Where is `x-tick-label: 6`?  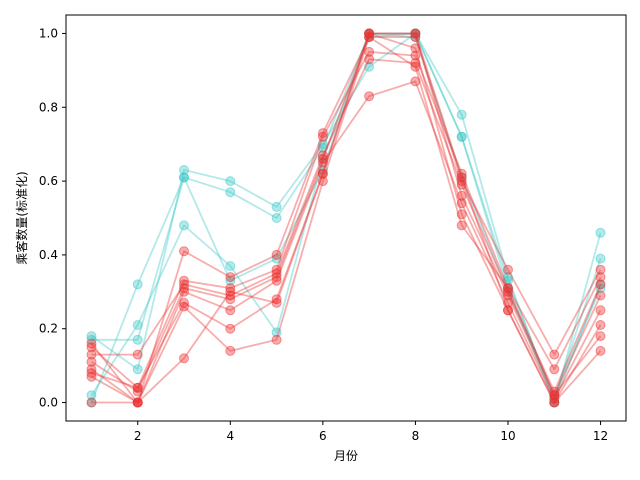
x-tick-label: 6 is located at coordinates (323, 436).